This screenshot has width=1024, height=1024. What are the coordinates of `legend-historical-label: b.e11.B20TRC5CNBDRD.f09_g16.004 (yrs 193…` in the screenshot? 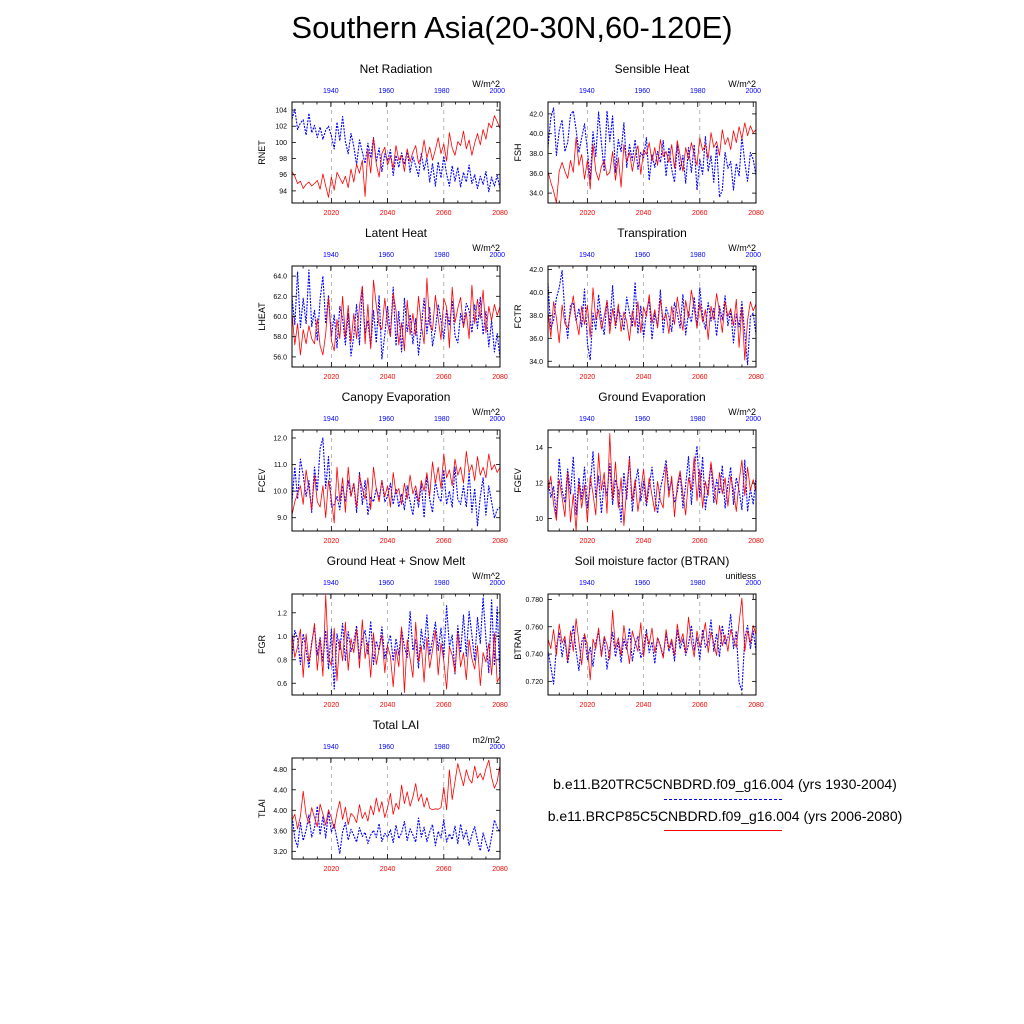 It's located at (725, 784).